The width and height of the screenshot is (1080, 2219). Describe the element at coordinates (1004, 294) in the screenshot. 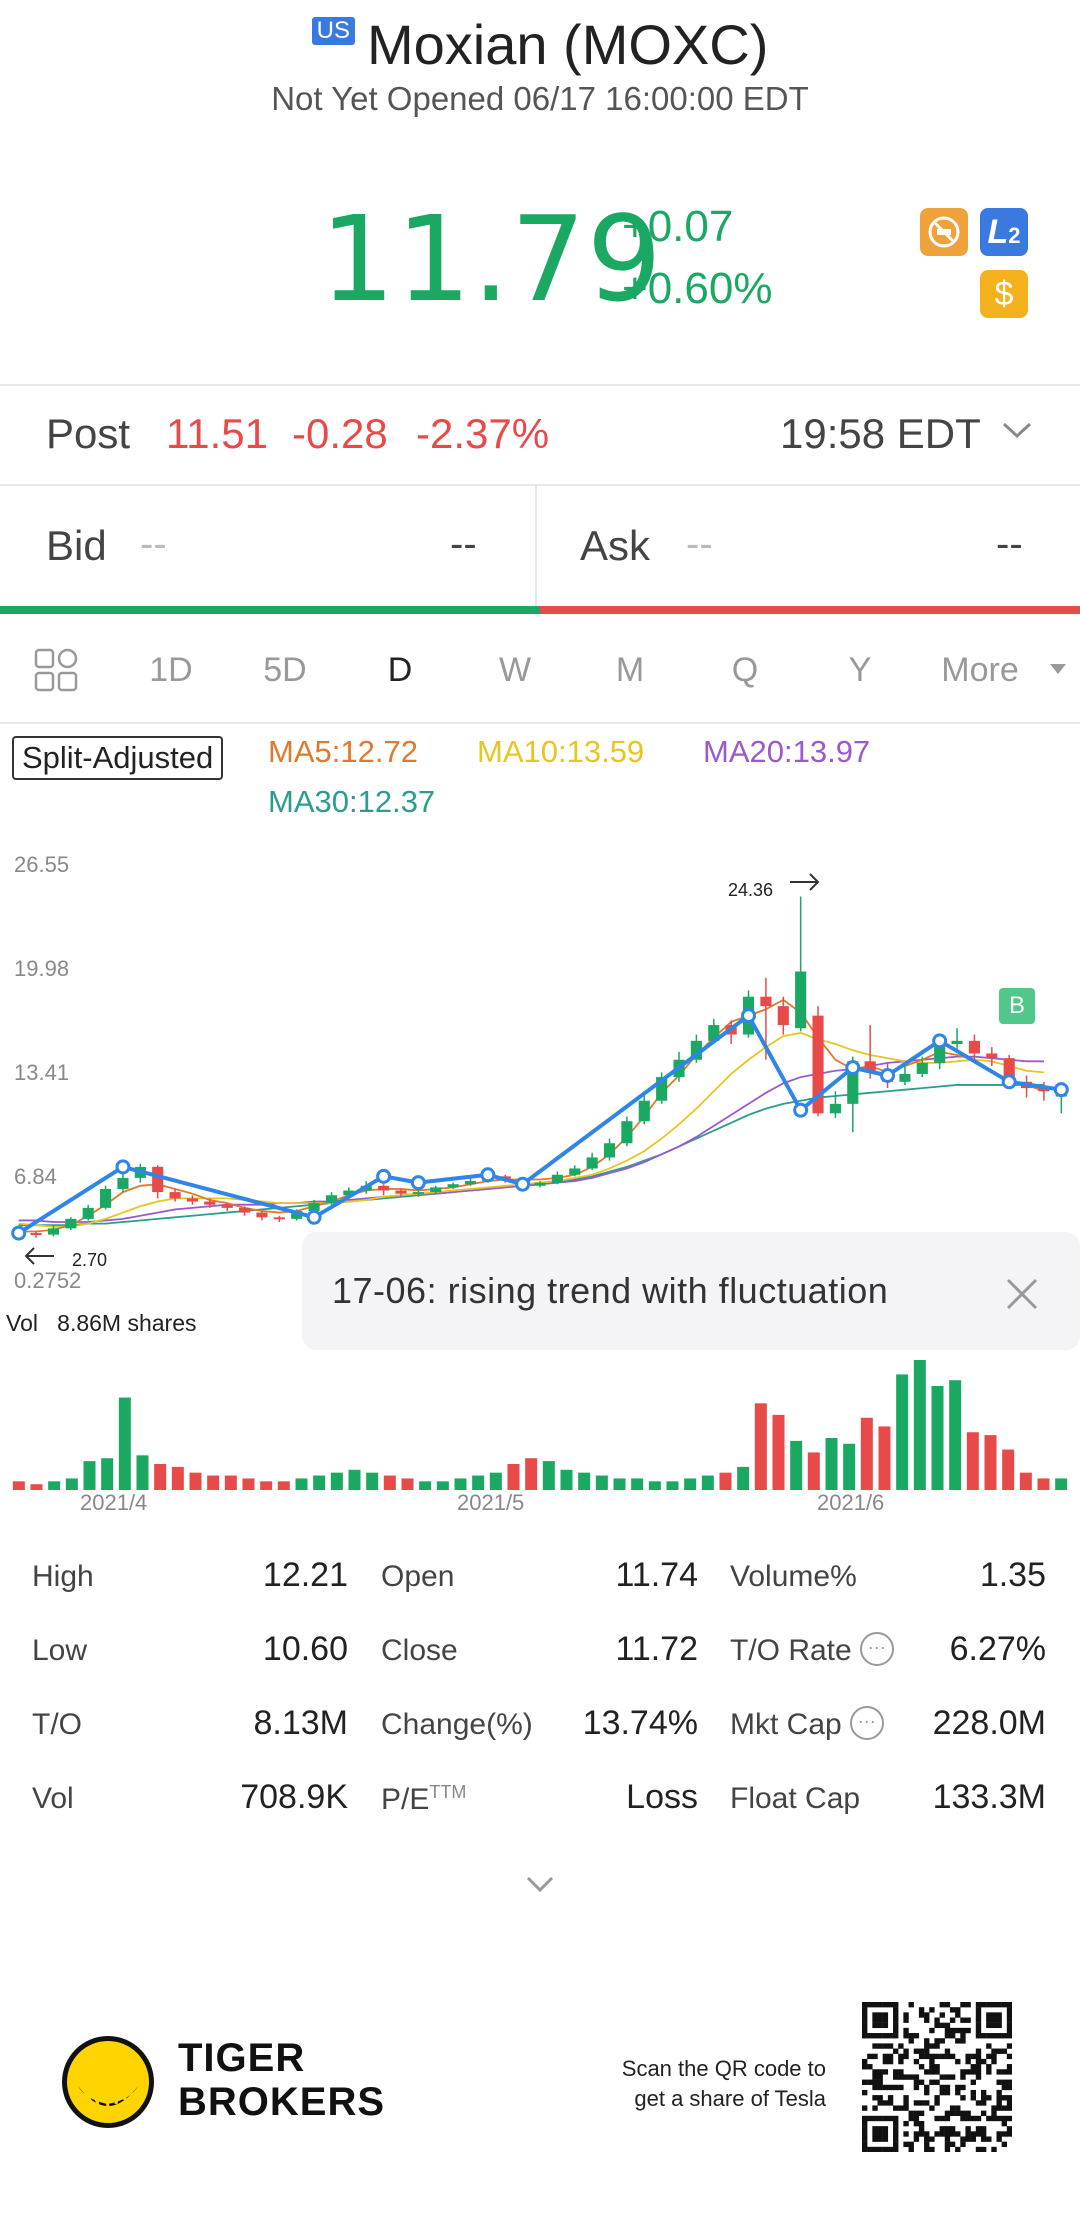

I see `dollar-icon: $` at that location.